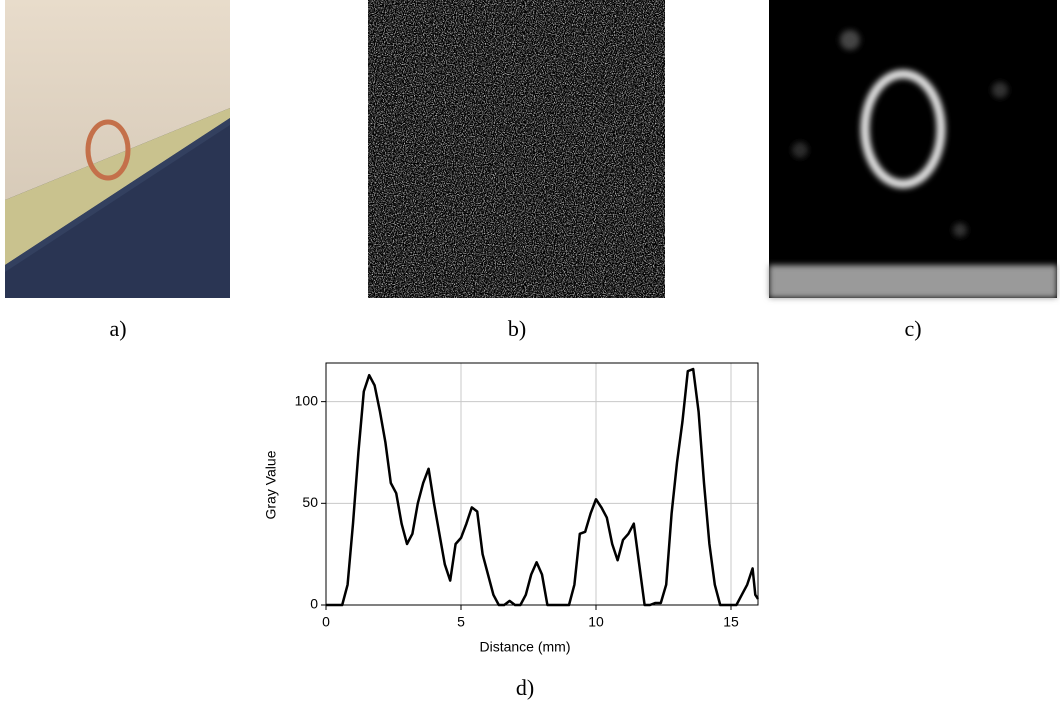  Describe the element at coordinates (310, 502) in the screenshot. I see `y-tick-label: 50` at that location.